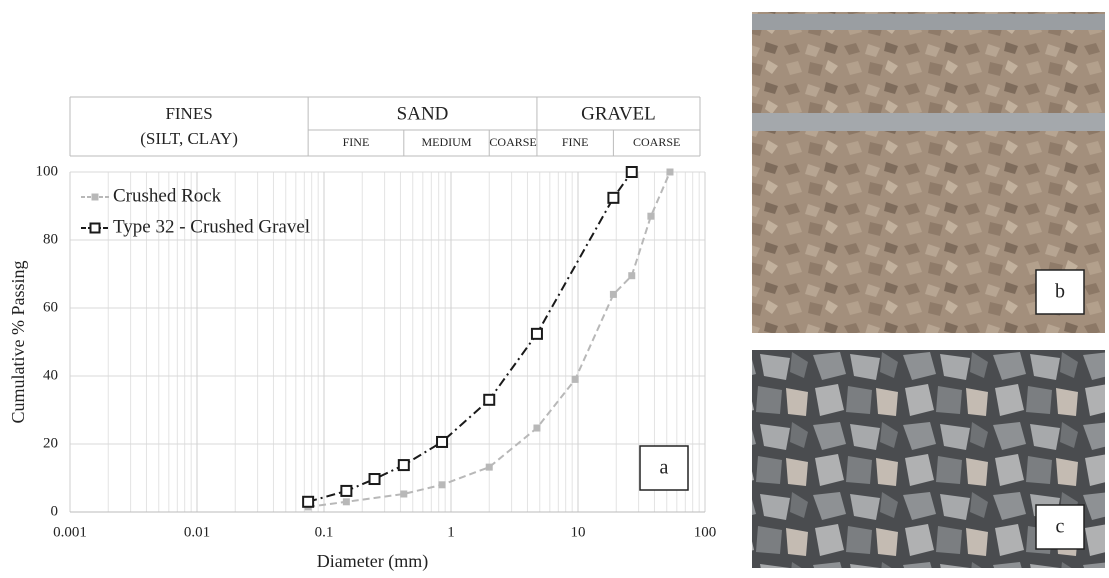 The height and width of the screenshot is (578, 1109). I want to click on y-tick-label: 40, so click(50, 375).